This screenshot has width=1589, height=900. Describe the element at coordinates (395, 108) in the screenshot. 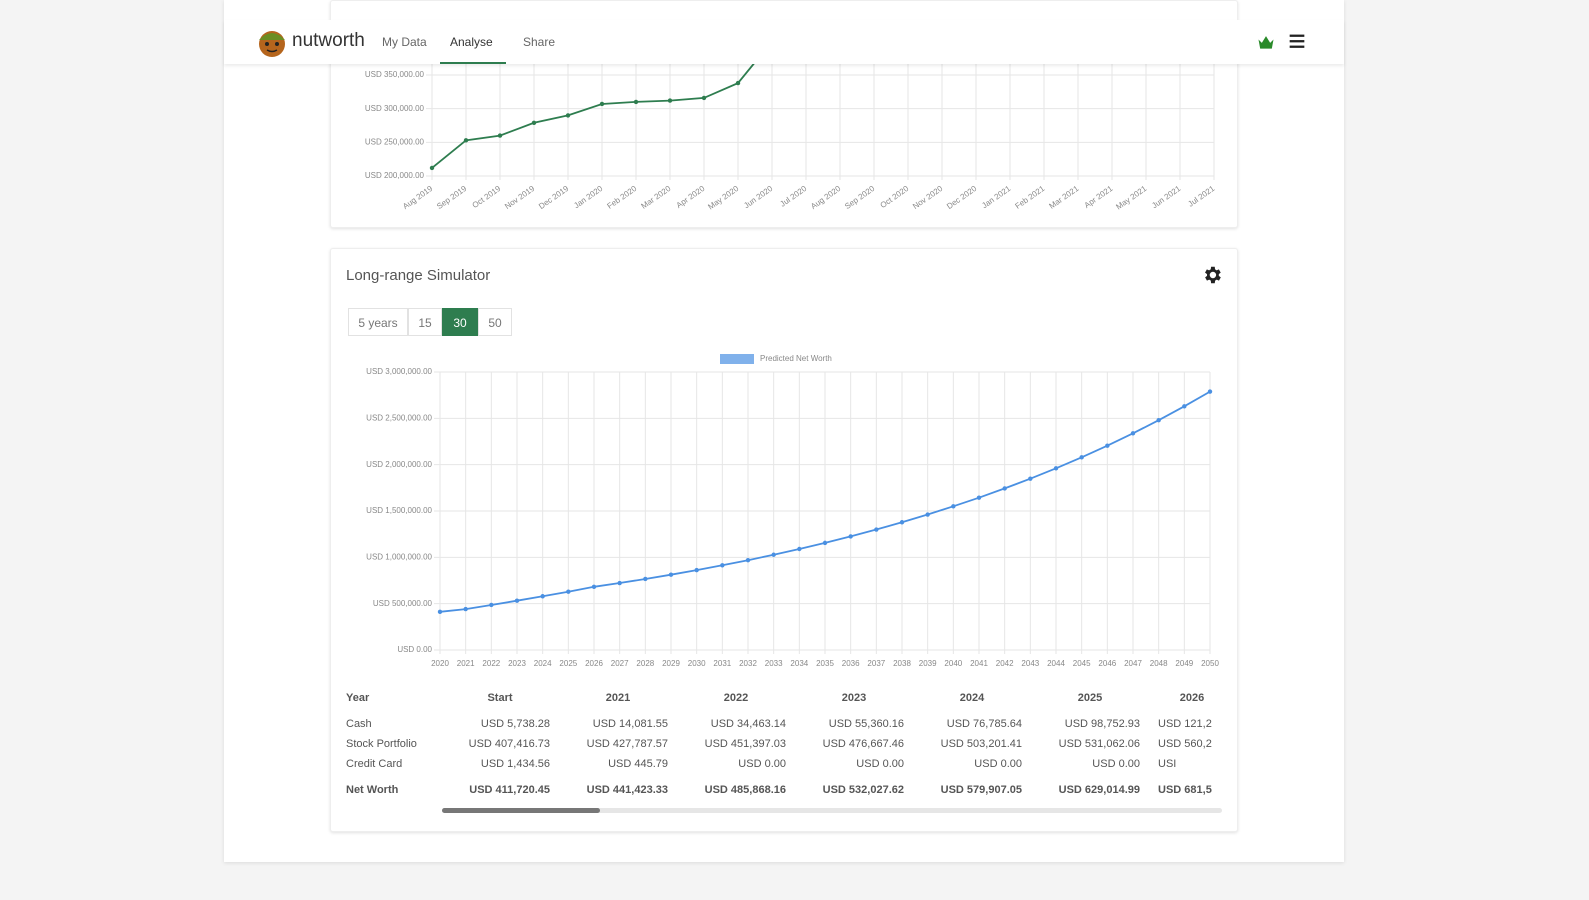

I see `y-tick-label: USD 300,000.00` at that location.